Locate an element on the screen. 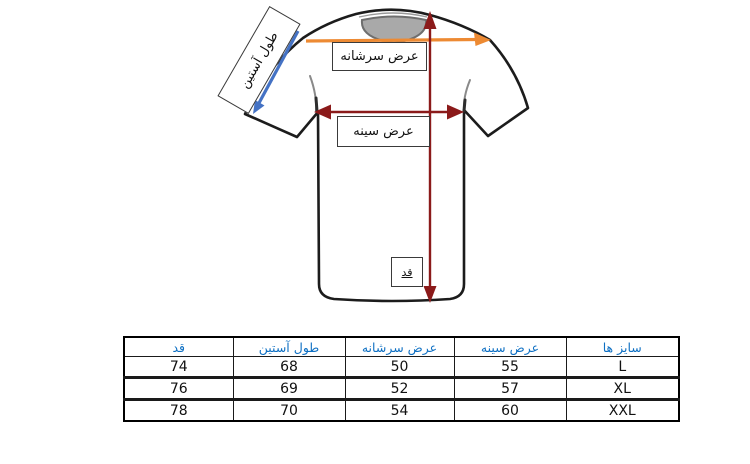 The width and height of the screenshot is (750, 464). table-row-size-xxl: XXL 60 54 70 78 is located at coordinates (401, 410).